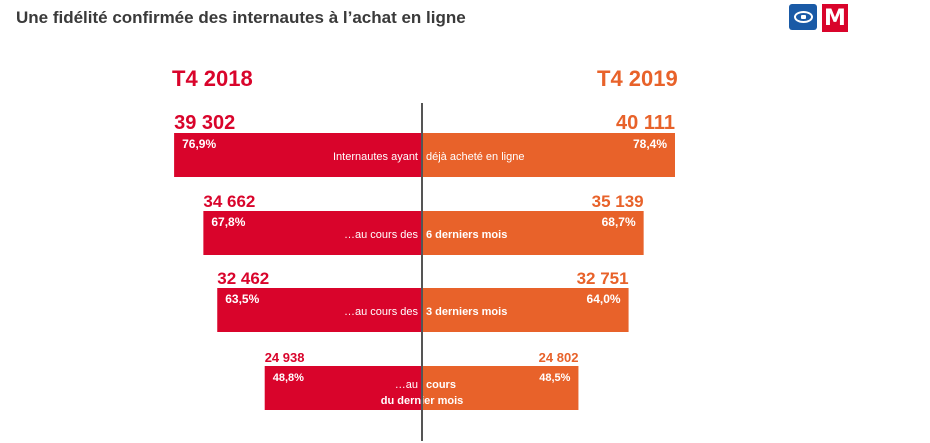  I want to click on percent-2019-3: 48,5%, so click(554, 378).